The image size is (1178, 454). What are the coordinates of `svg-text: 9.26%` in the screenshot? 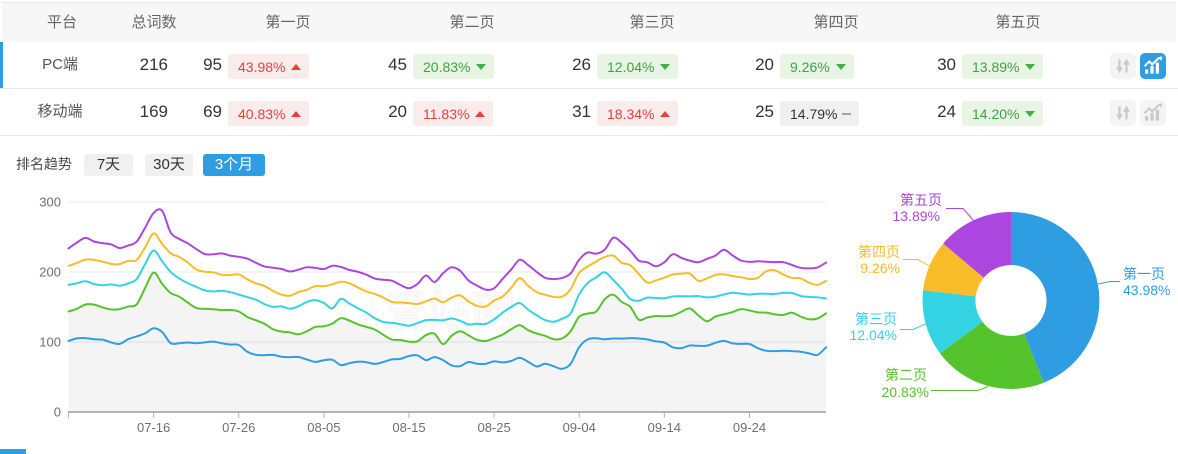 It's located at (880, 268).